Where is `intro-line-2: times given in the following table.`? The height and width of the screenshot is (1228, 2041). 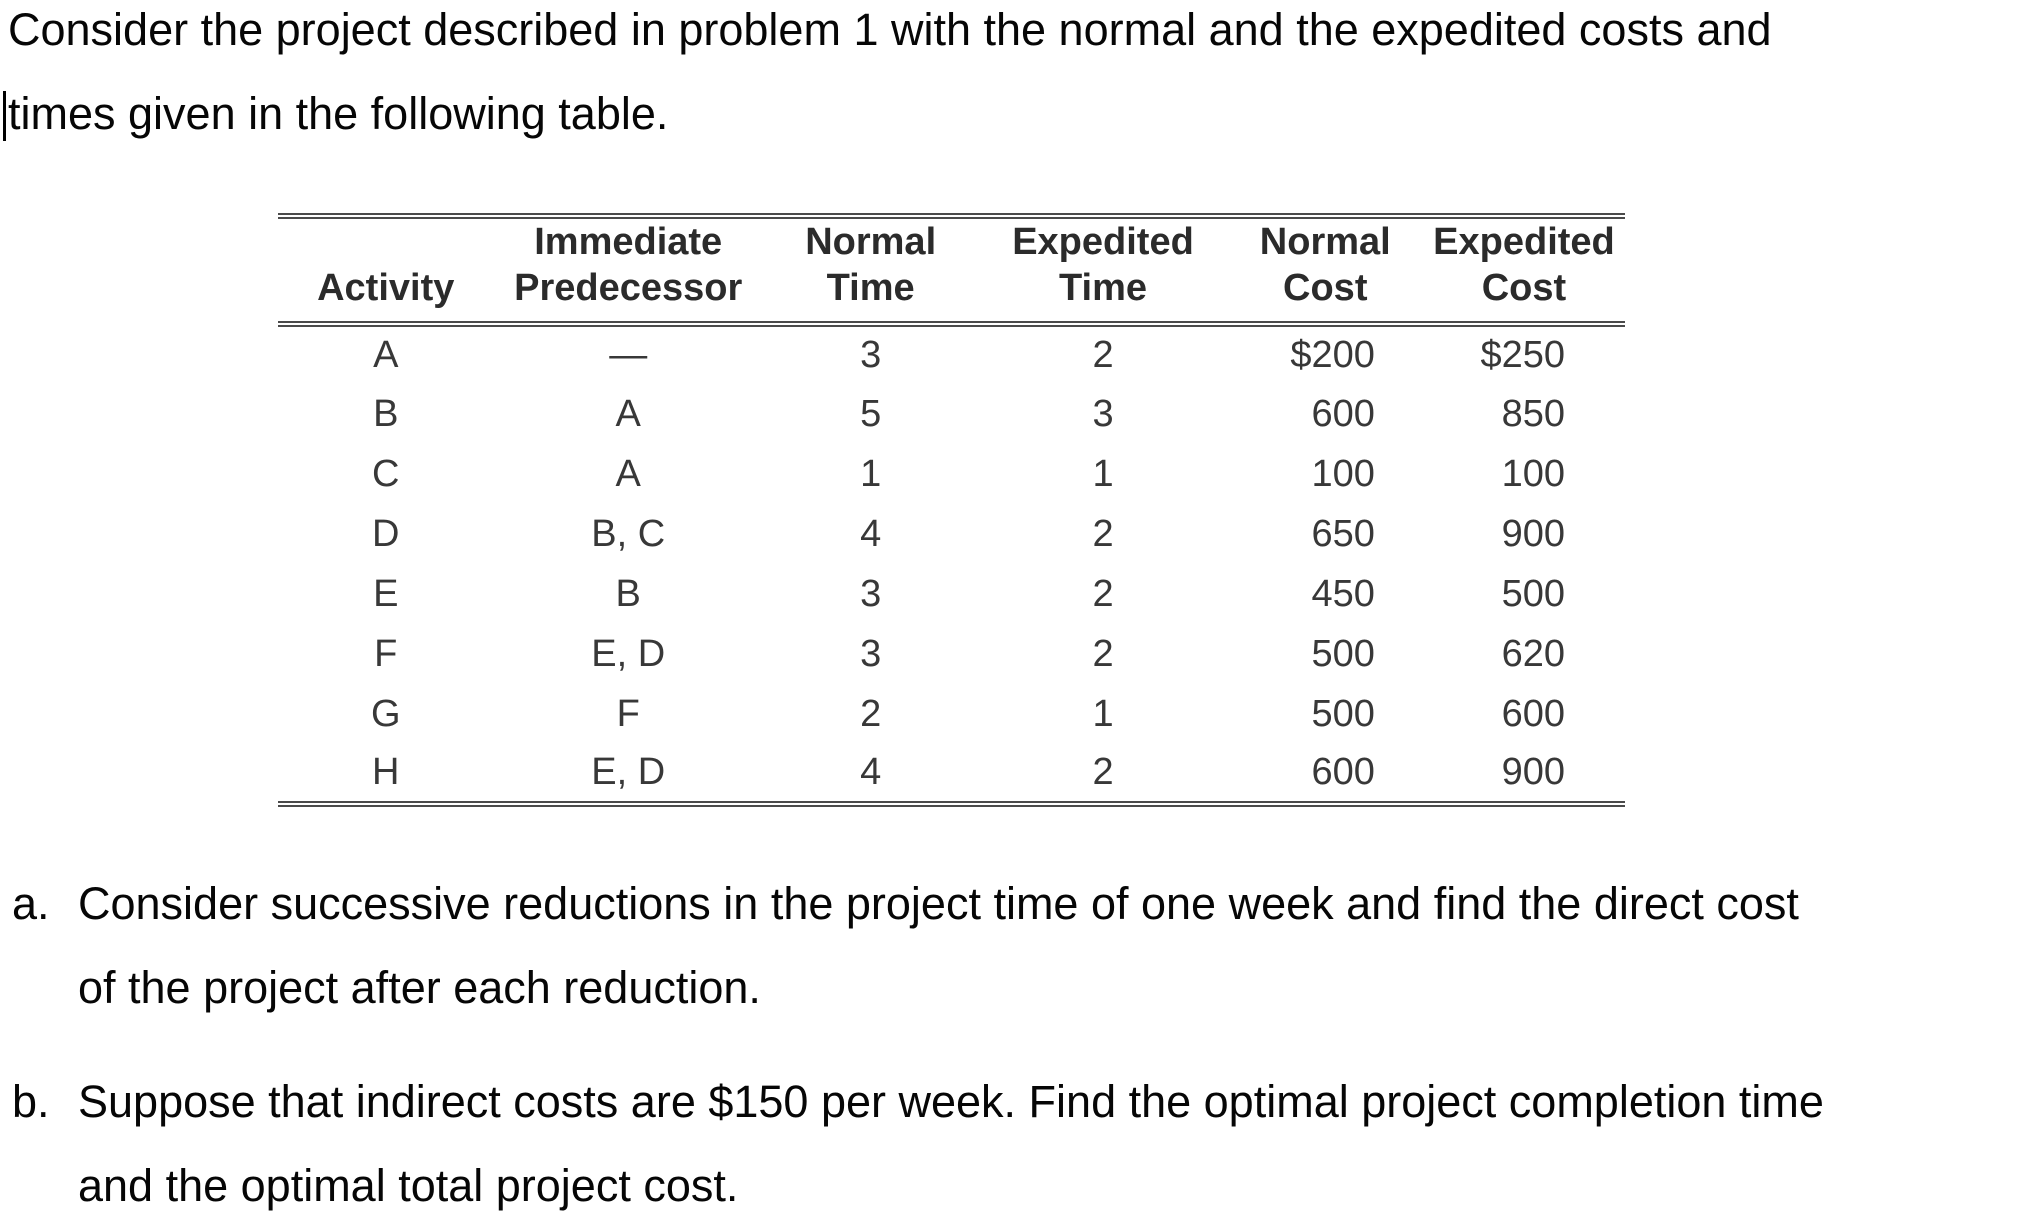 intro-line-2: times given in the following table. is located at coordinates (338, 113).